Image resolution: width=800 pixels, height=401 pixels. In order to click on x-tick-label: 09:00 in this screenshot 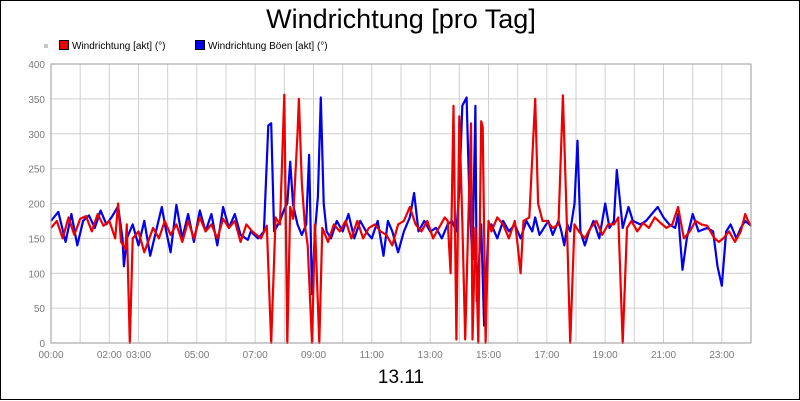, I will do `click(313, 355)`.